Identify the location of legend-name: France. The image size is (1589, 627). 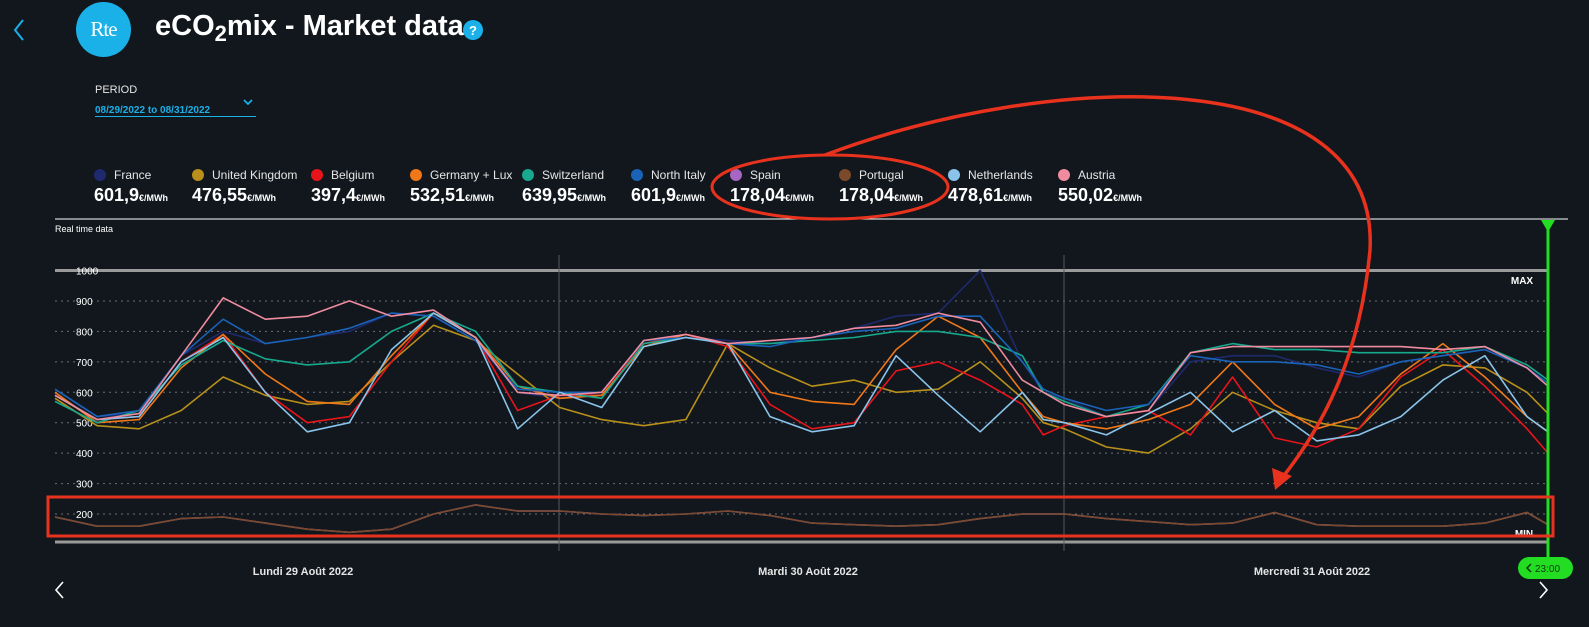
(133, 175).